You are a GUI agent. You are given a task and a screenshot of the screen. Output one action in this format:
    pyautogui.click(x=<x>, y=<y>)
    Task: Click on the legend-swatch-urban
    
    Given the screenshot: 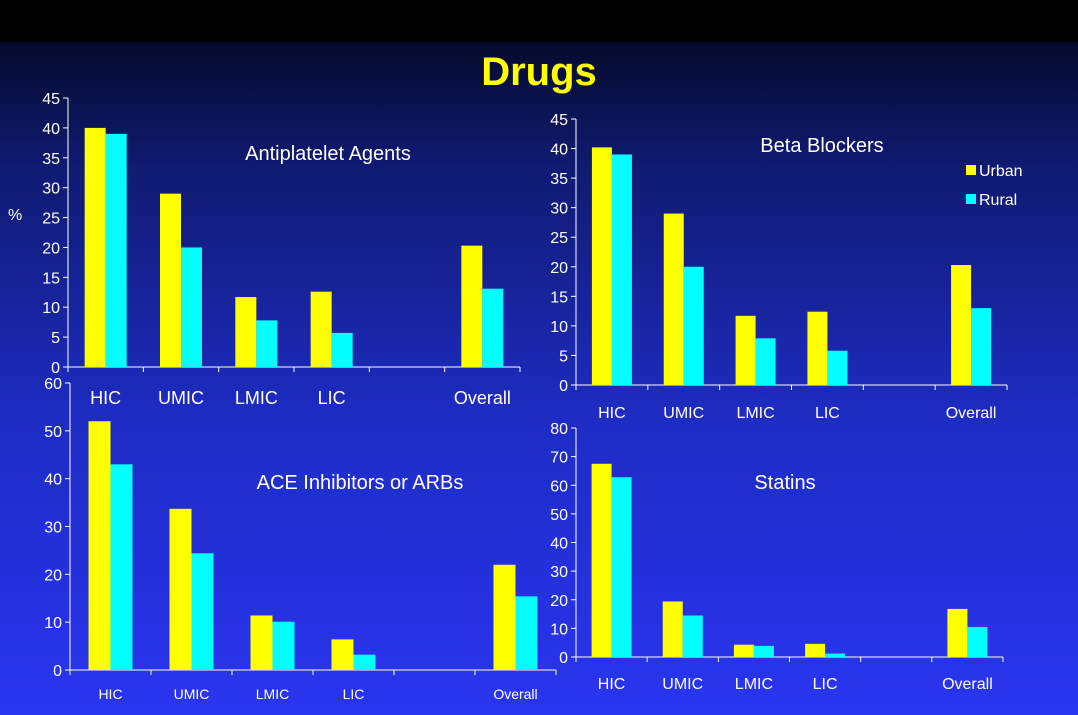 What is the action you would take?
    pyautogui.click(x=971, y=170)
    